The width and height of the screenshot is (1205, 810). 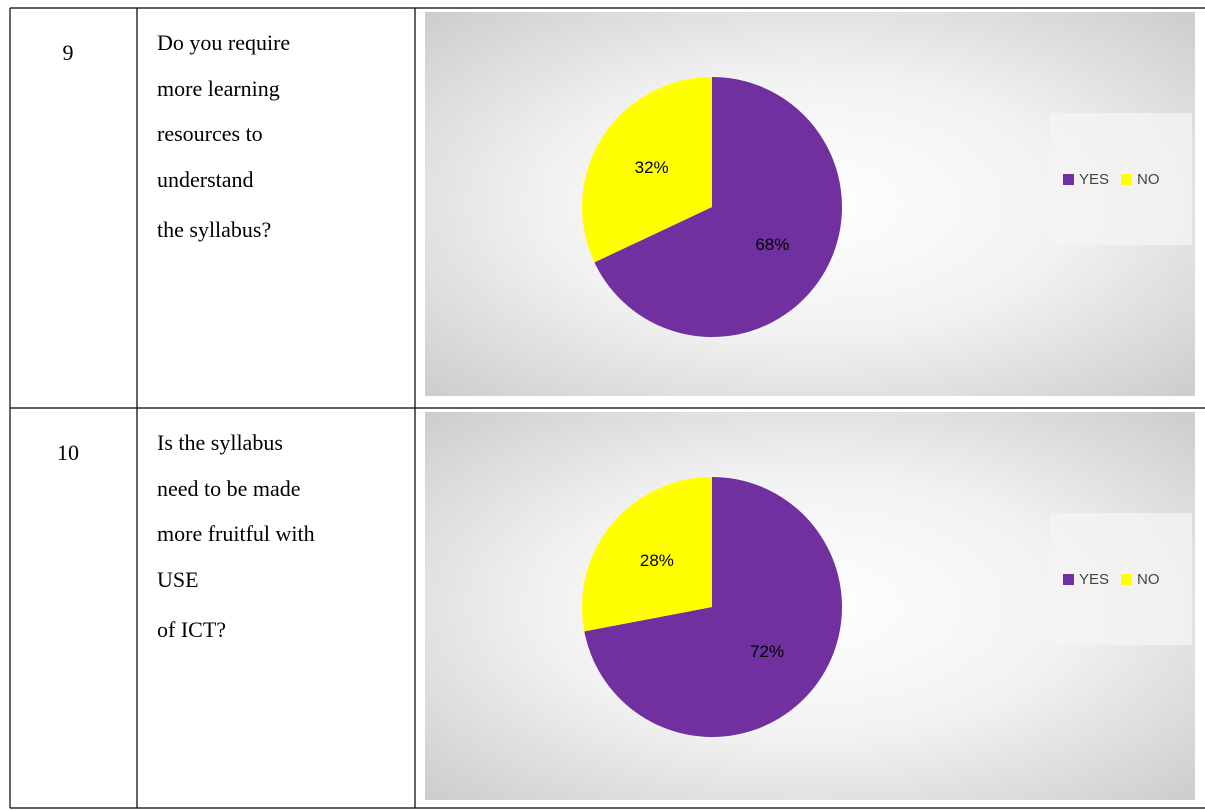 What do you see at coordinates (652, 167) in the screenshot?
I see `data-label: 32%` at bounding box center [652, 167].